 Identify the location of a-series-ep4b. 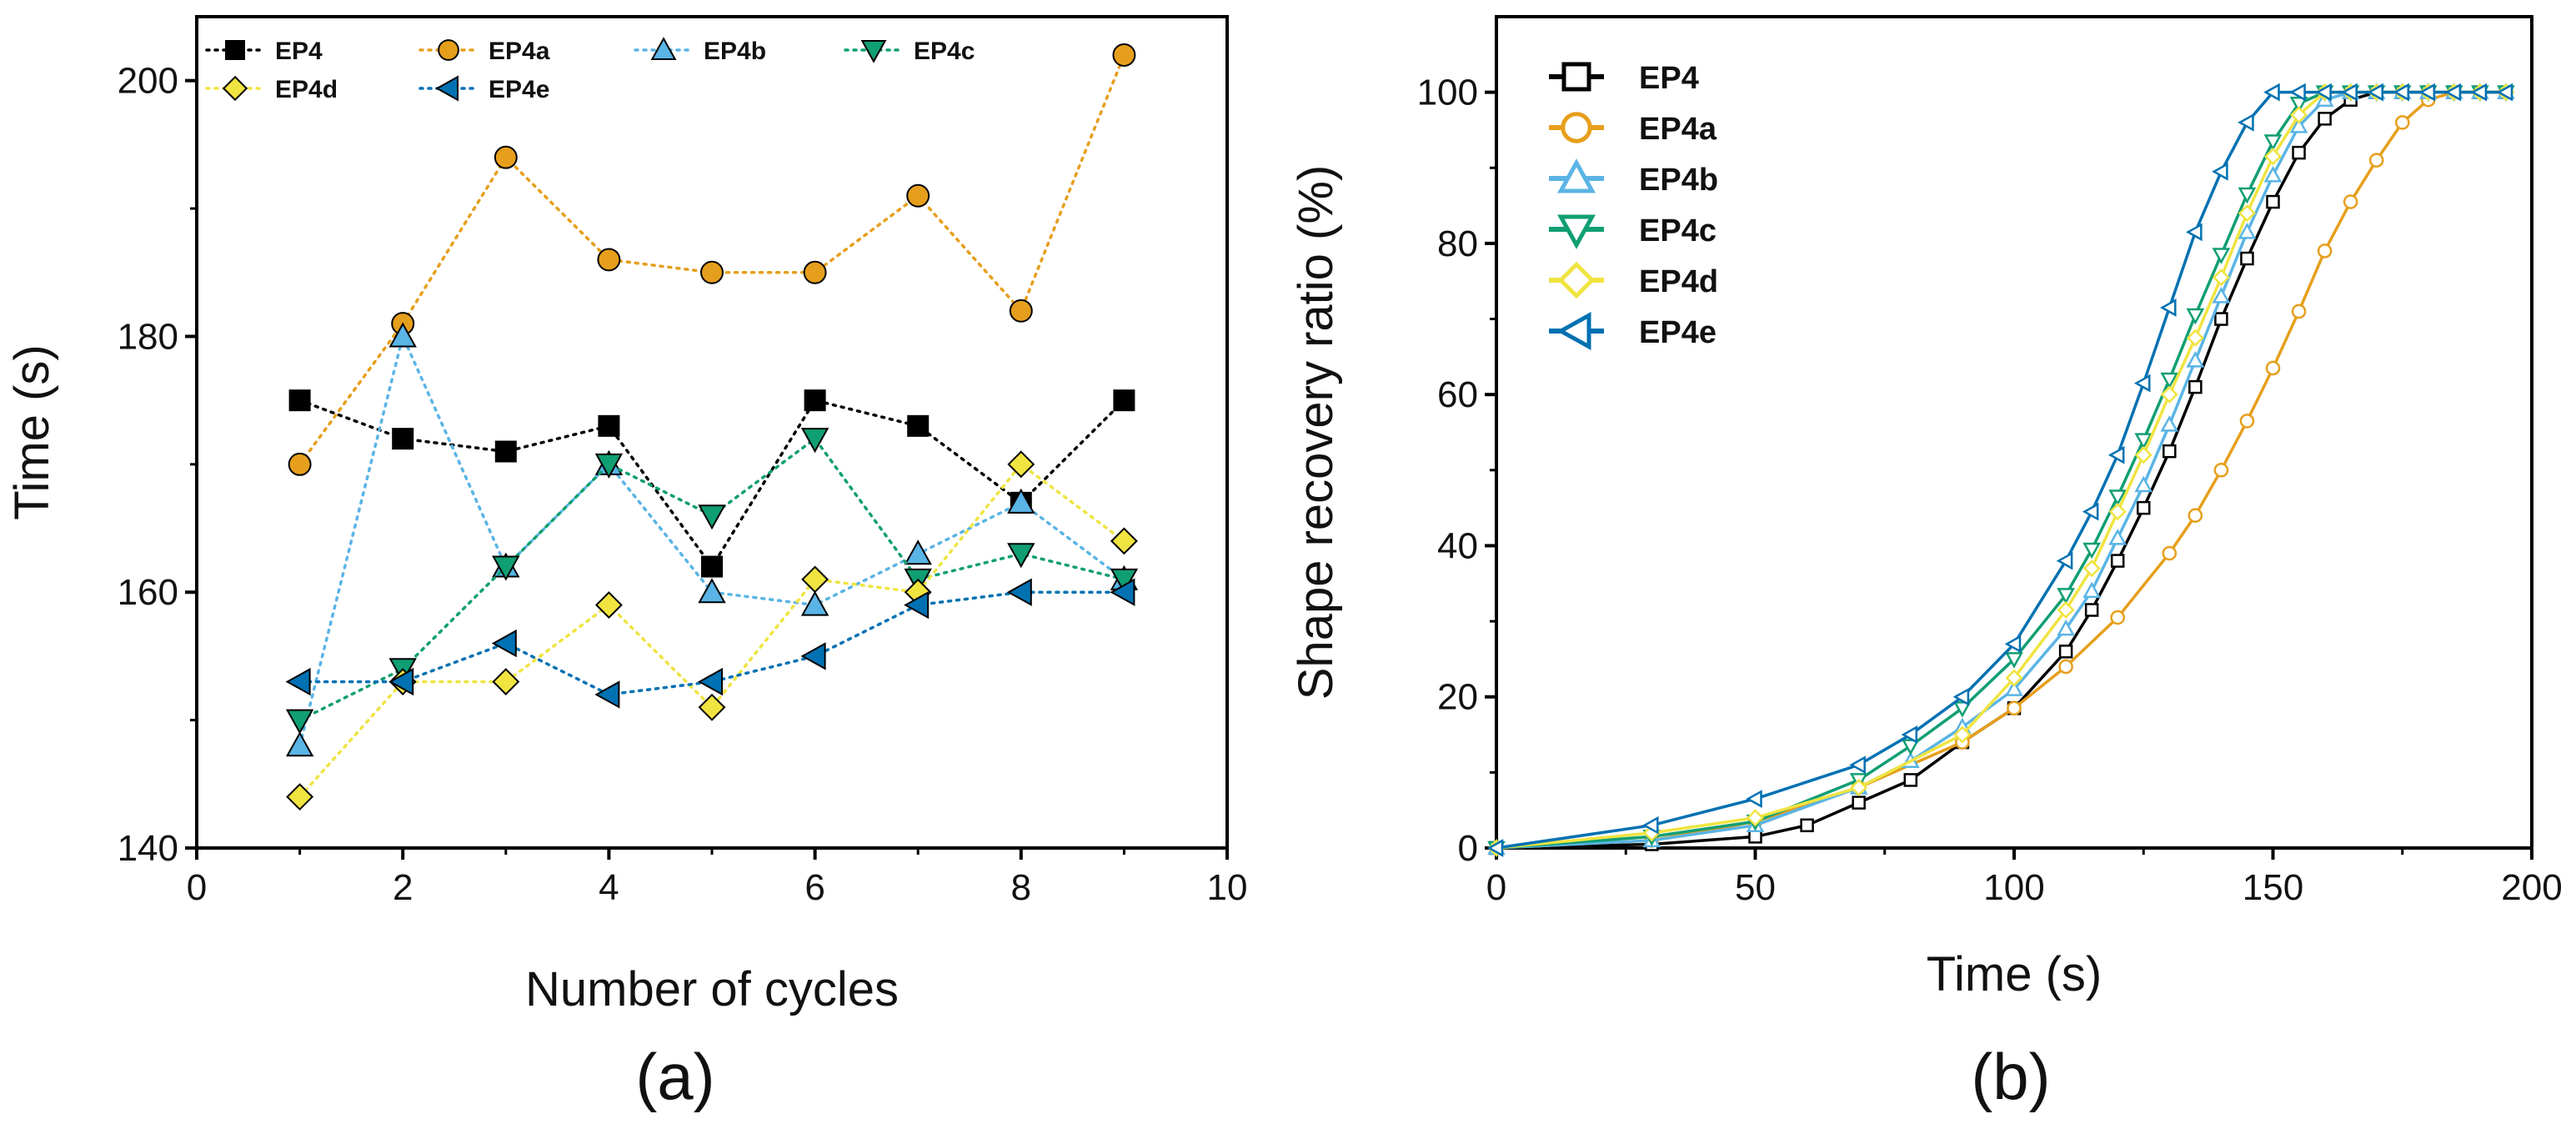
(712, 539).